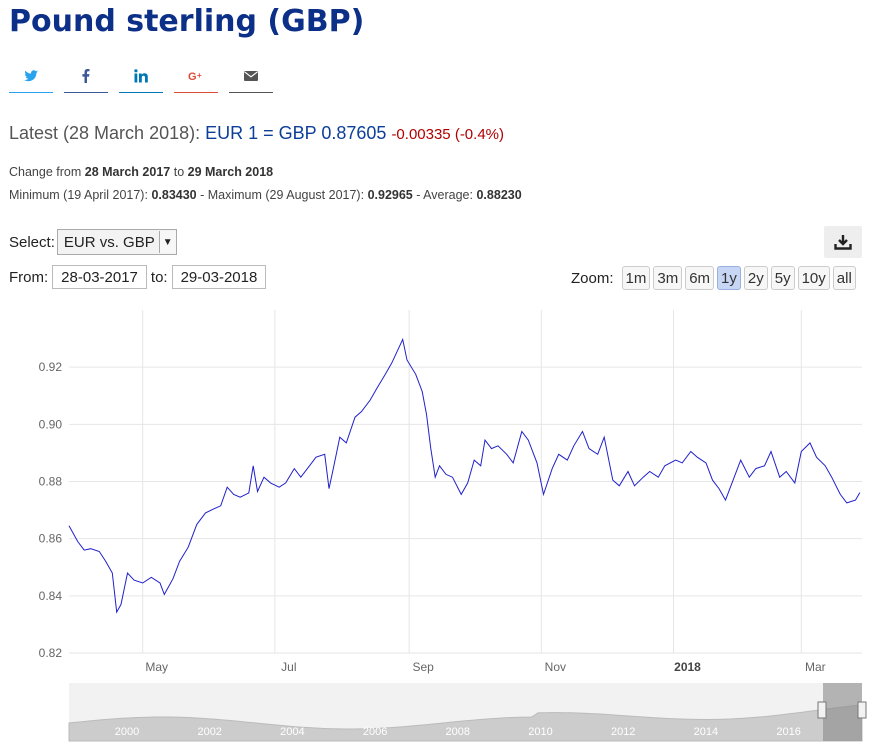 The height and width of the screenshot is (748, 873). I want to click on navigator-tick-label: 2000, so click(127, 732).